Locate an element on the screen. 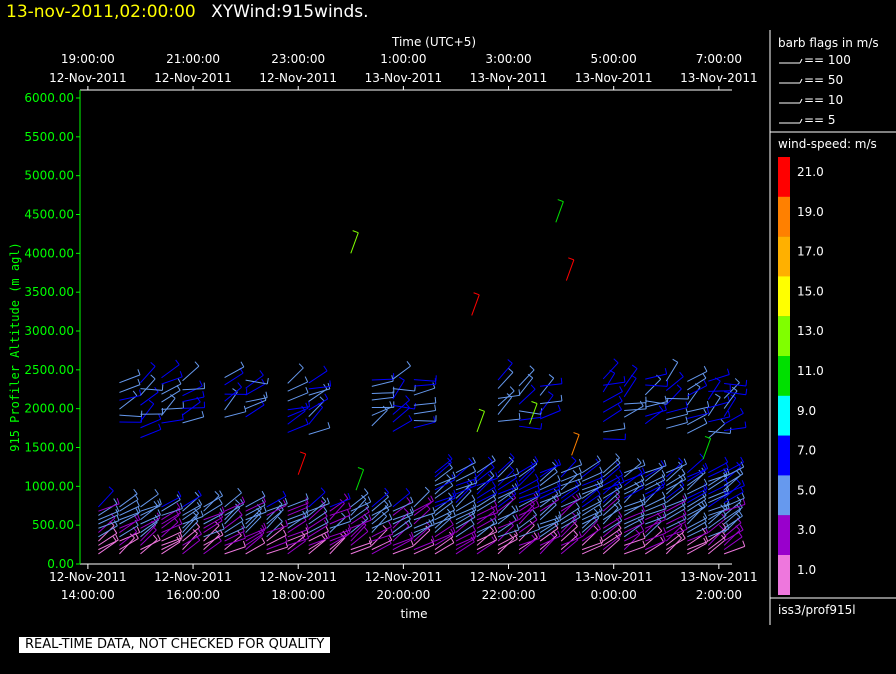  y-tick-label: 1000.00 is located at coordinates (49, 486).